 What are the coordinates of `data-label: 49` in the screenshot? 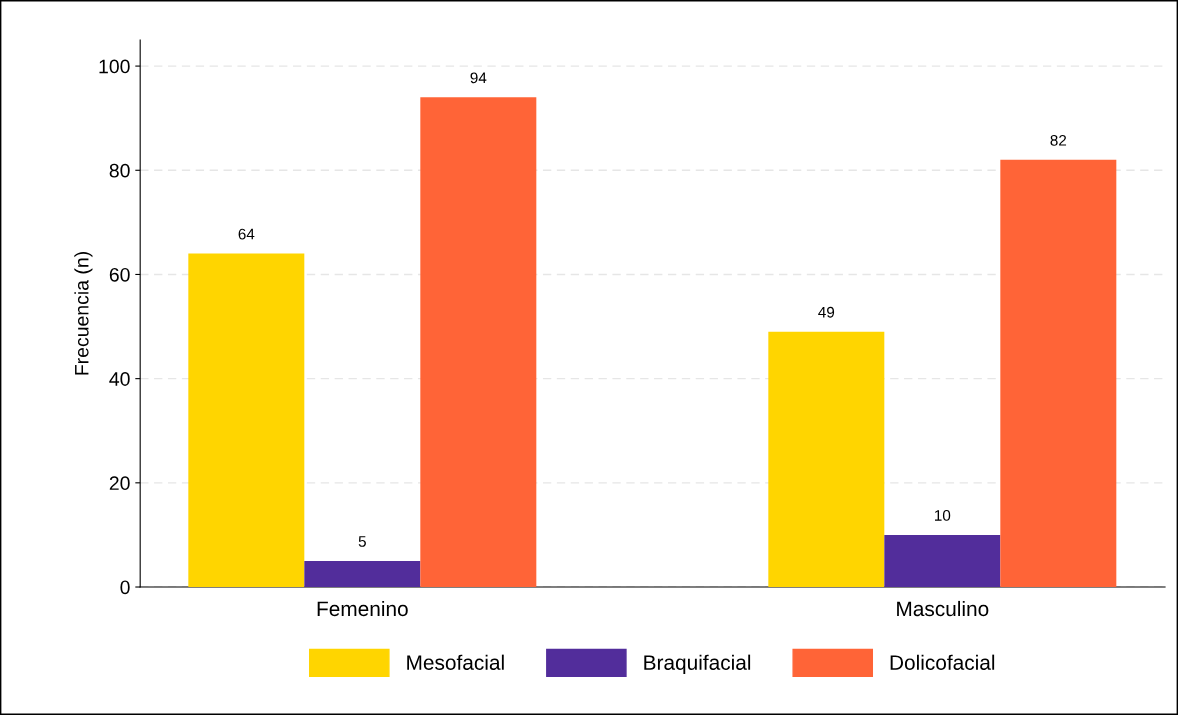 It's located at (826, 312).